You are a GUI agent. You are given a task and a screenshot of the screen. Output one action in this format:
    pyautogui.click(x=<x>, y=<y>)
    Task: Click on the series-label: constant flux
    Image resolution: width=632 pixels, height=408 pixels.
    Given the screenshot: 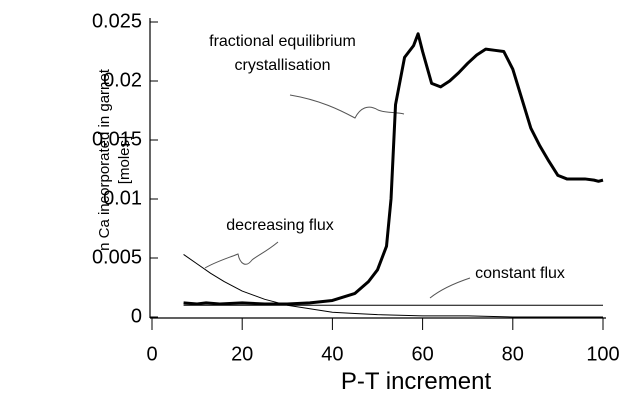 What is the action you would take?
    pyautogui.click(x=520, y=273)
    